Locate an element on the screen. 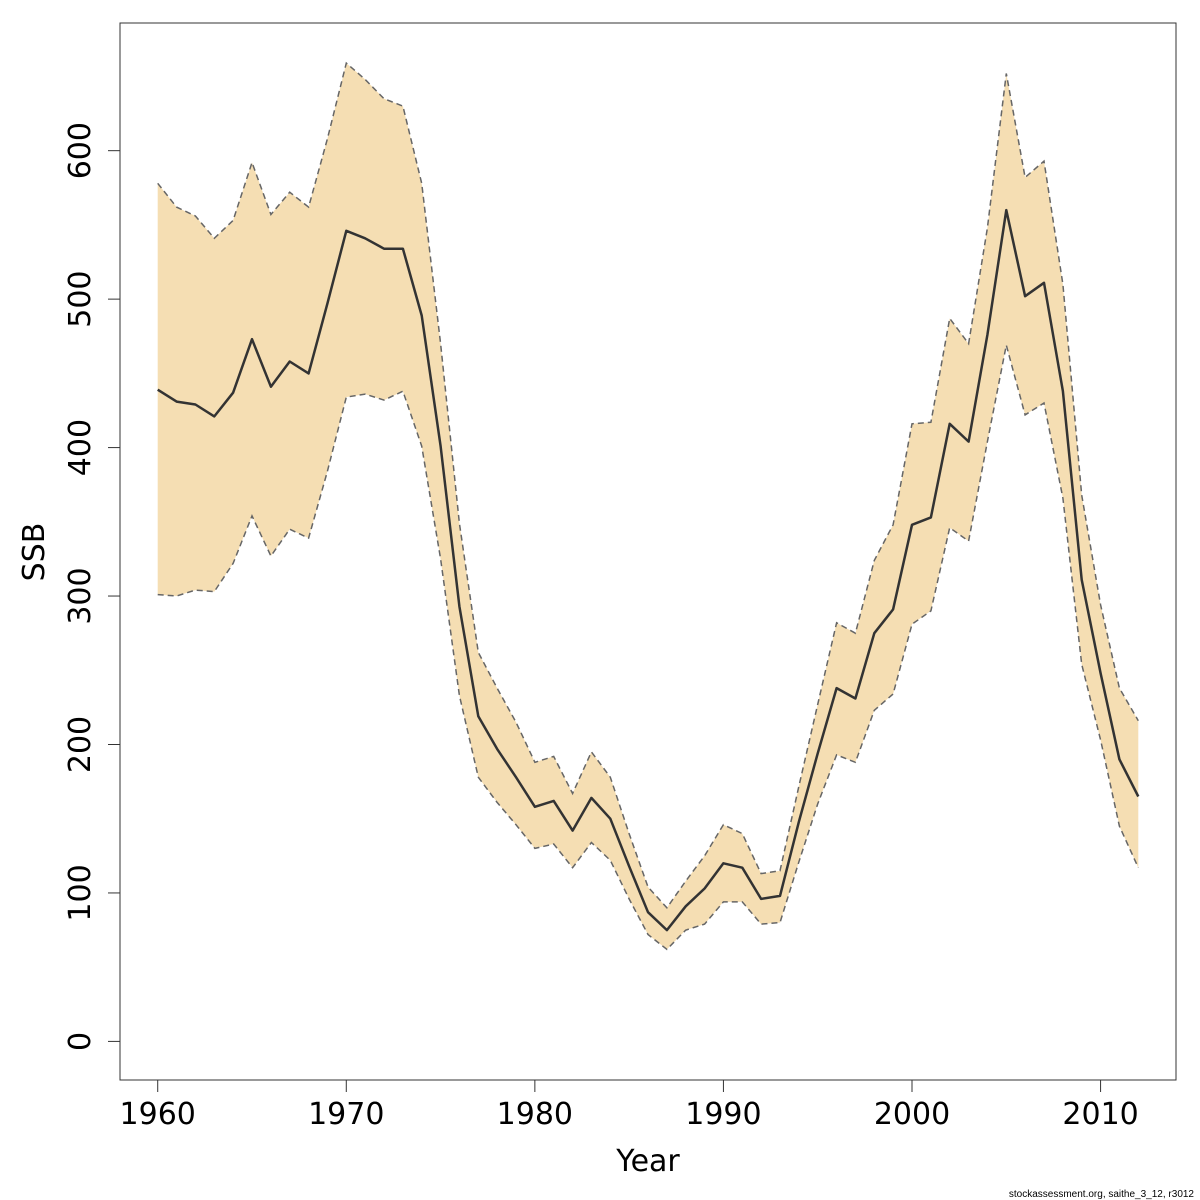 The image size is (1200, 1200). y-axis: 0 100 200 300 400 500 600 is located at coordinates (92, 586).